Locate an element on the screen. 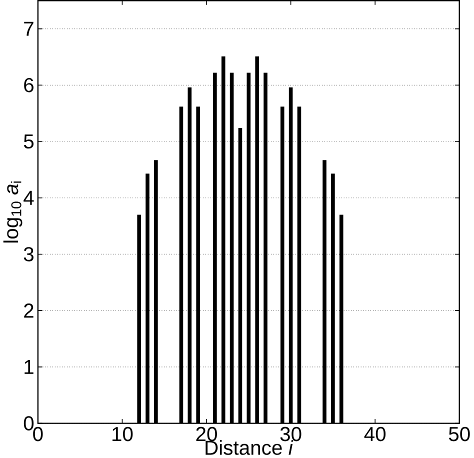 This screenshot has height=458, width=474. y-tick-label: 5 is located at coordinates (29, 141).